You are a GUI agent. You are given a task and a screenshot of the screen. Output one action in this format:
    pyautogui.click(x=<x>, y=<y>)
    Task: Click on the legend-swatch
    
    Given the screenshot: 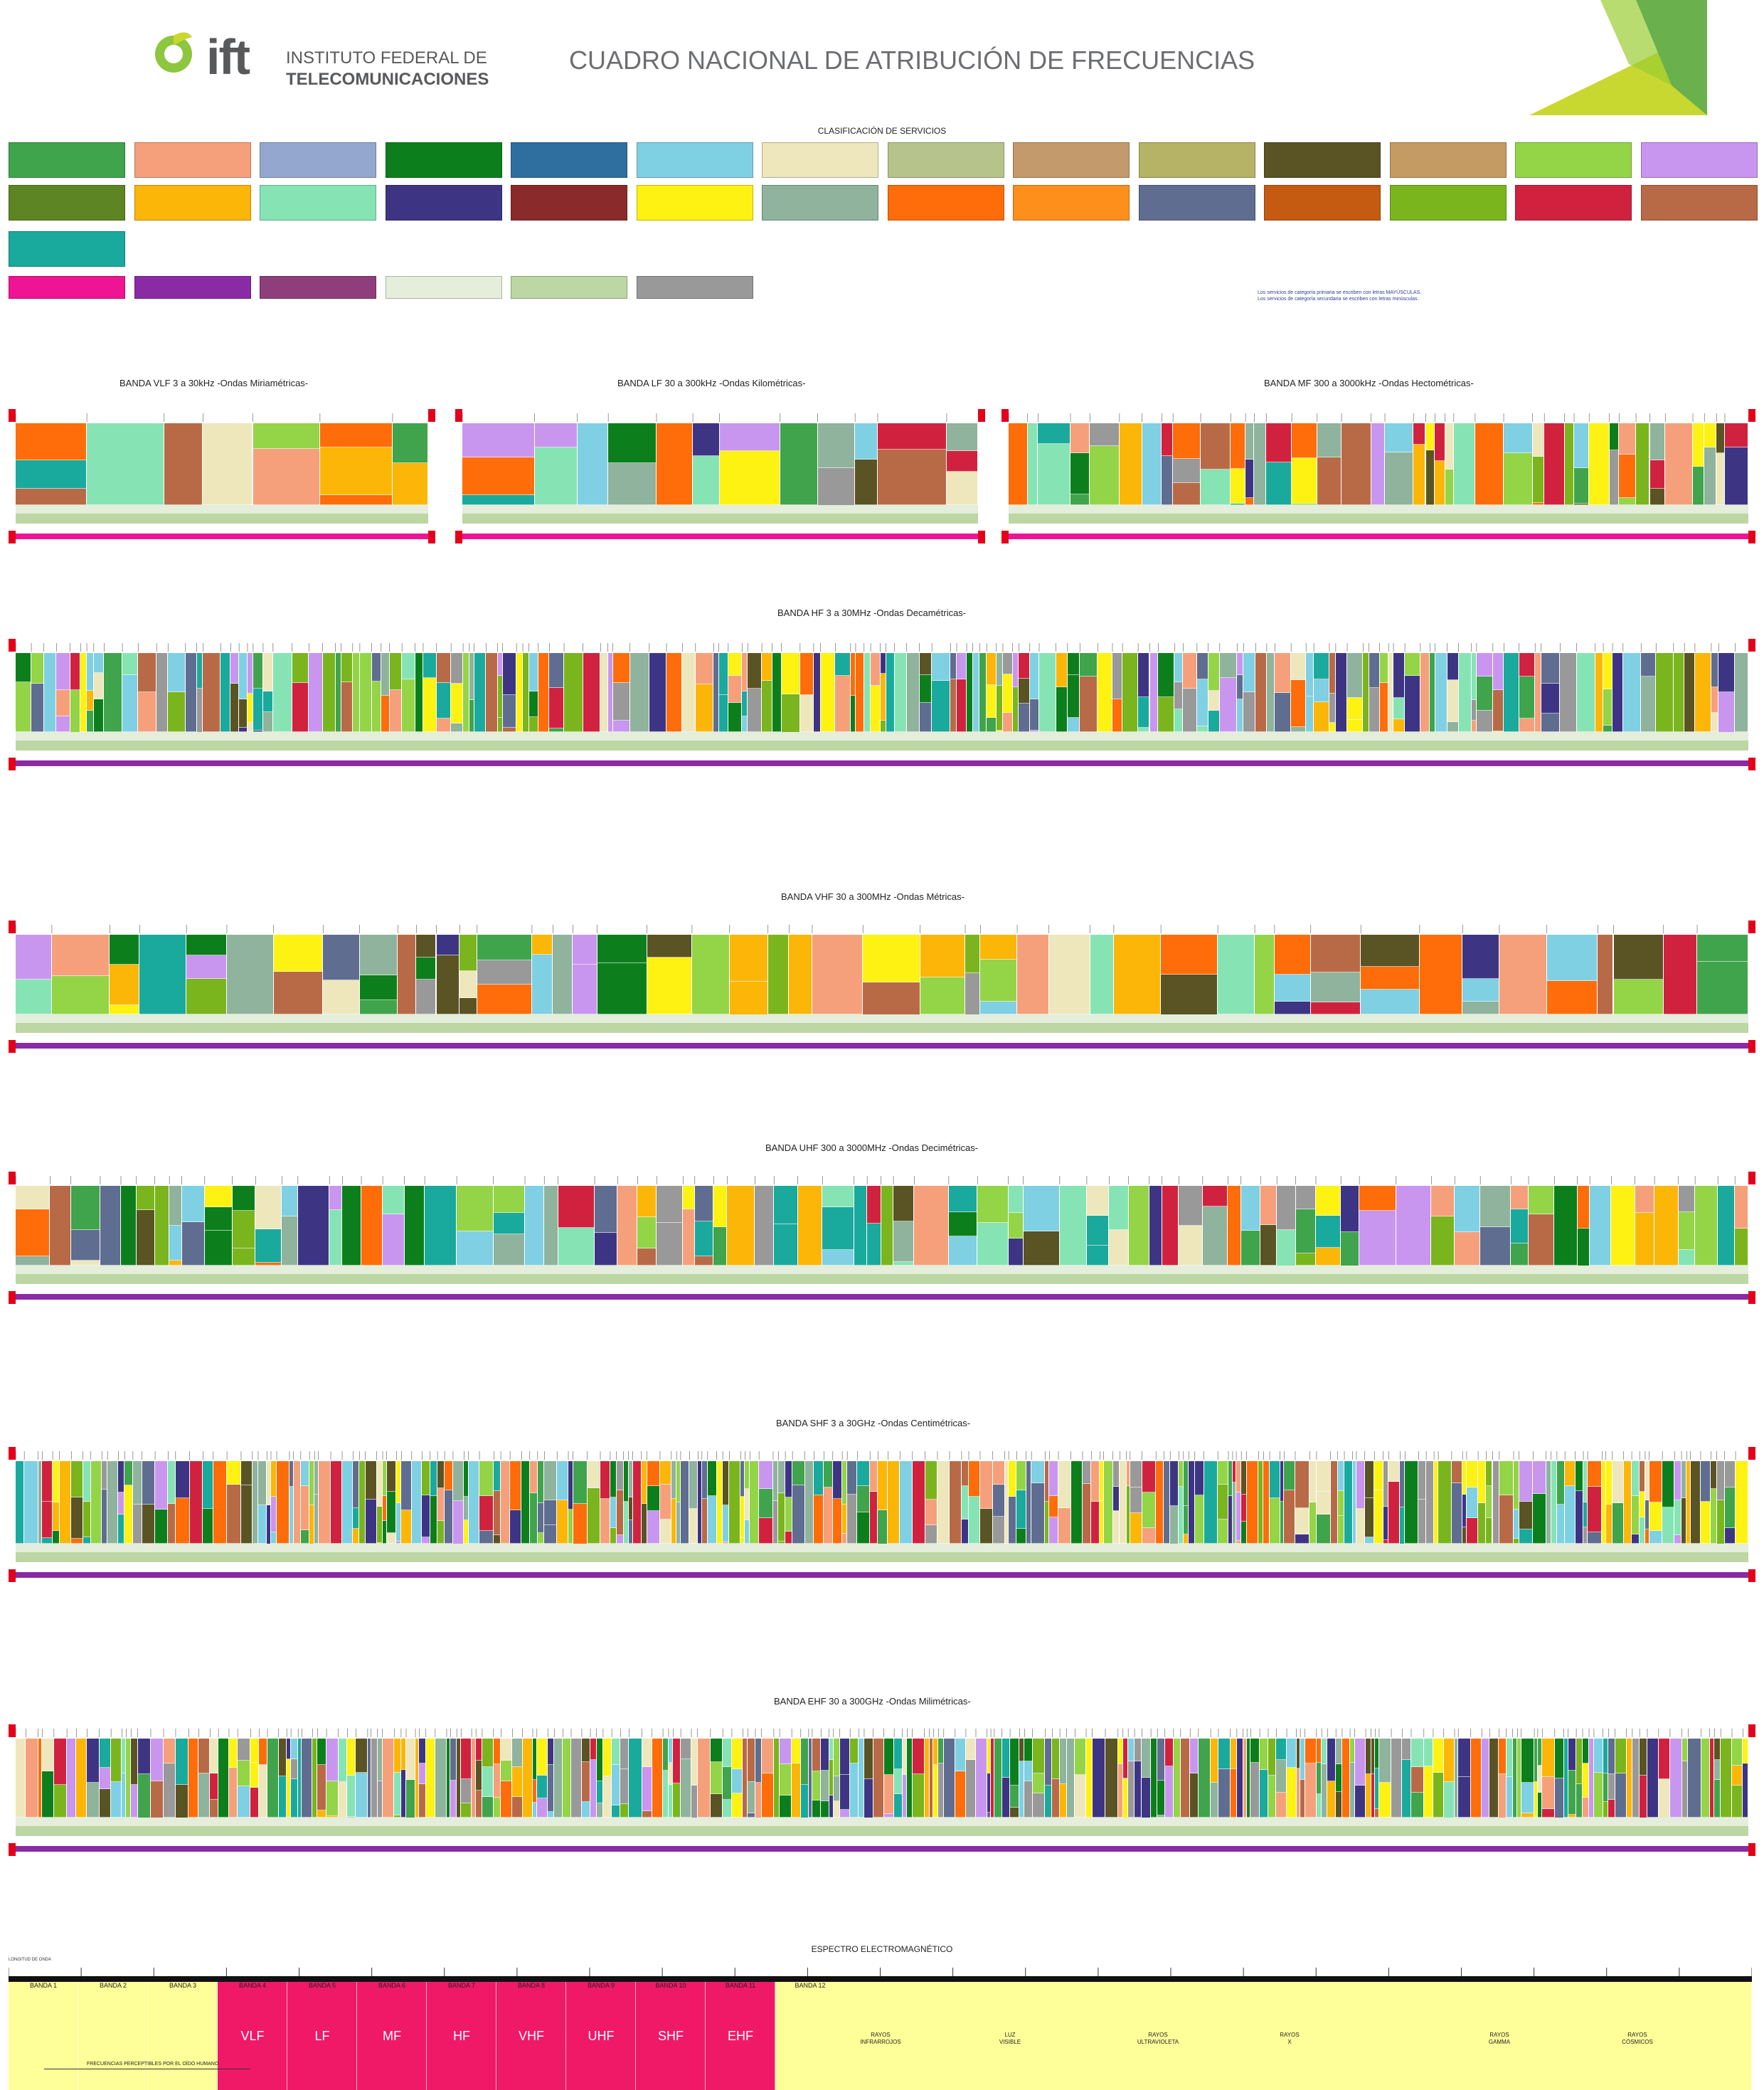 What is the action you would take?
    pyautogui.click(x=1699, y=160)
    